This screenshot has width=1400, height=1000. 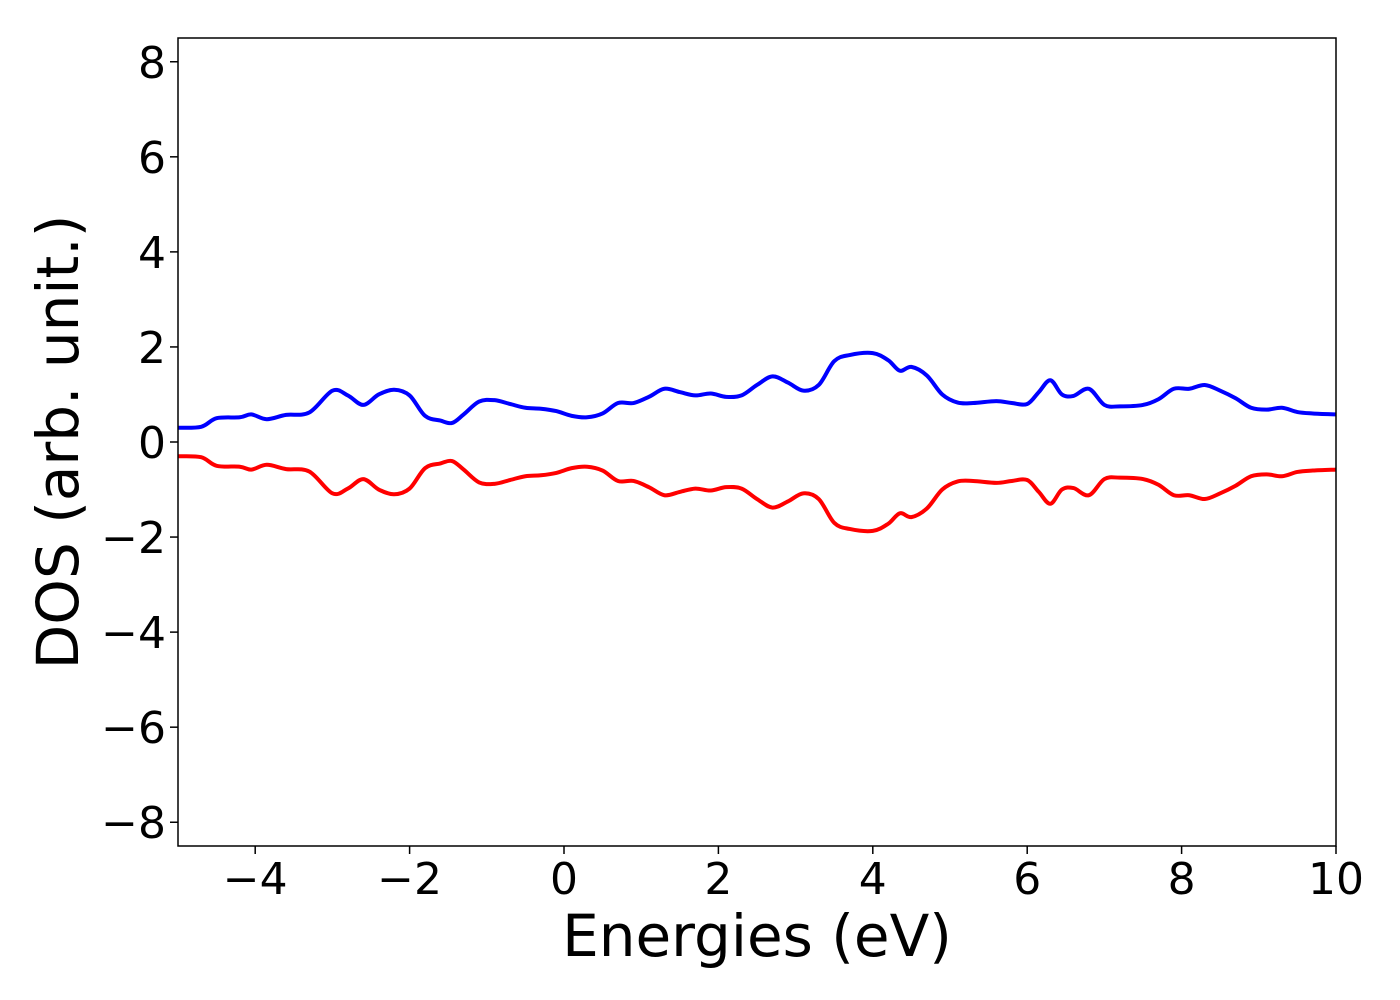 What do you see at coordinates (255, 879) in the screenshot?
I see `x-tick-label: −4` at bounding box center [255, 879].